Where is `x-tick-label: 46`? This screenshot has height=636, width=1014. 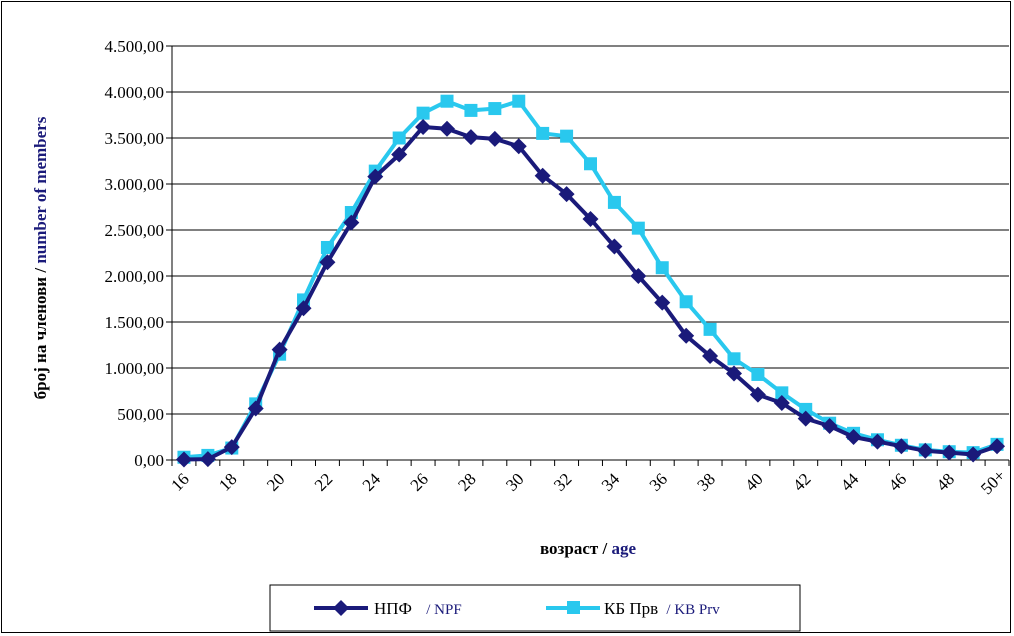
x-tick-label: 46 is located at coordinates (897, 481).